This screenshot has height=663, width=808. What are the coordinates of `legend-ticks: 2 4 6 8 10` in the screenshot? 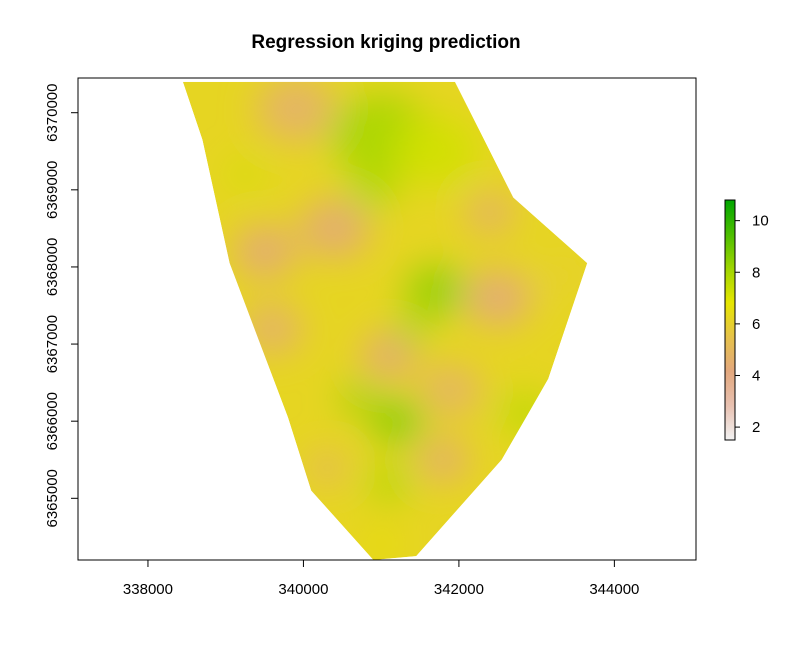 It's located at (752, 324).